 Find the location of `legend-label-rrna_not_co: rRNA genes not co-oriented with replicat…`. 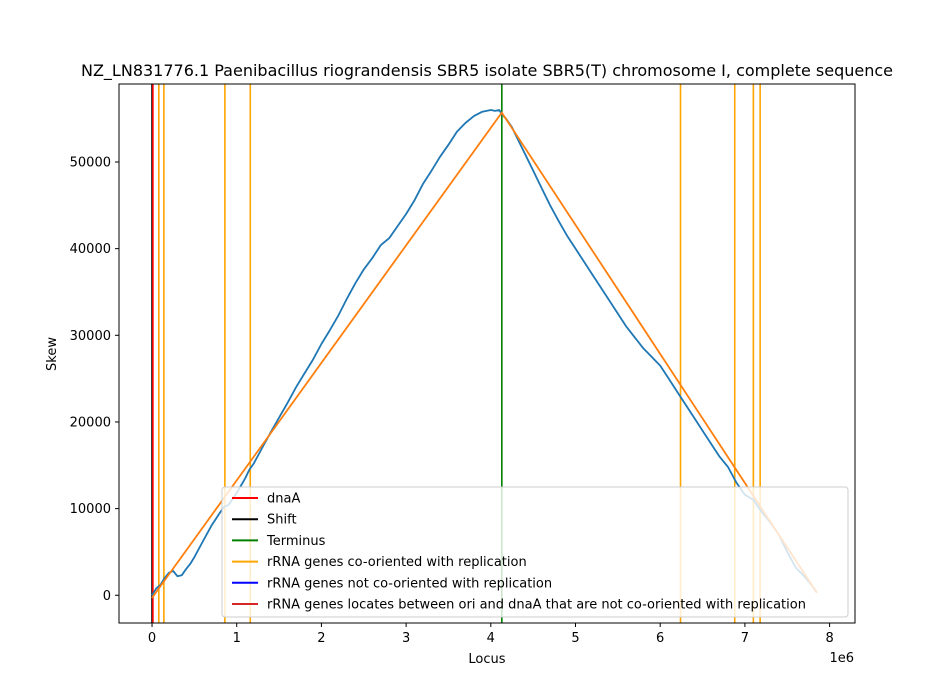

legend-label-rrna_not_co: rRNA genes not co-oriented with replicat… is located at coordinates (409, 583).